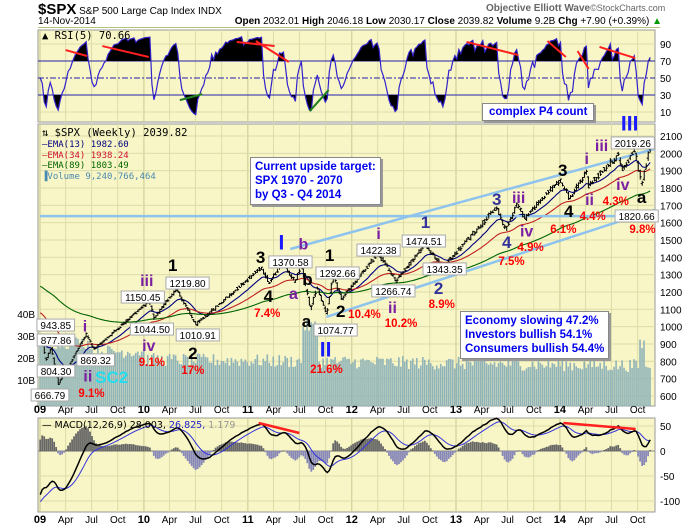 This screenshot has width=700, height=530. Describe the element at coordinates (615, 21) in the screenshot. I see `change-value: +7.90 (+0.39%)` at that location.